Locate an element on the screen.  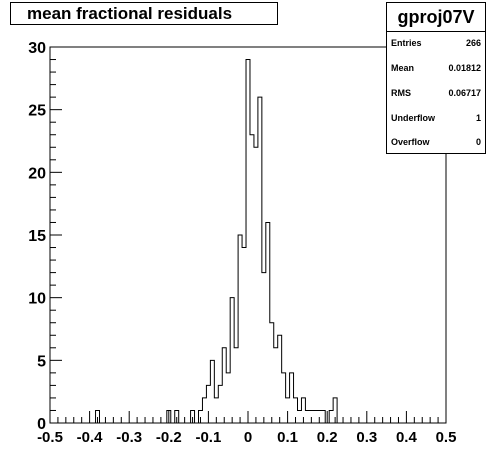
overflow-value: 0 is located at coordinates (478, 142).